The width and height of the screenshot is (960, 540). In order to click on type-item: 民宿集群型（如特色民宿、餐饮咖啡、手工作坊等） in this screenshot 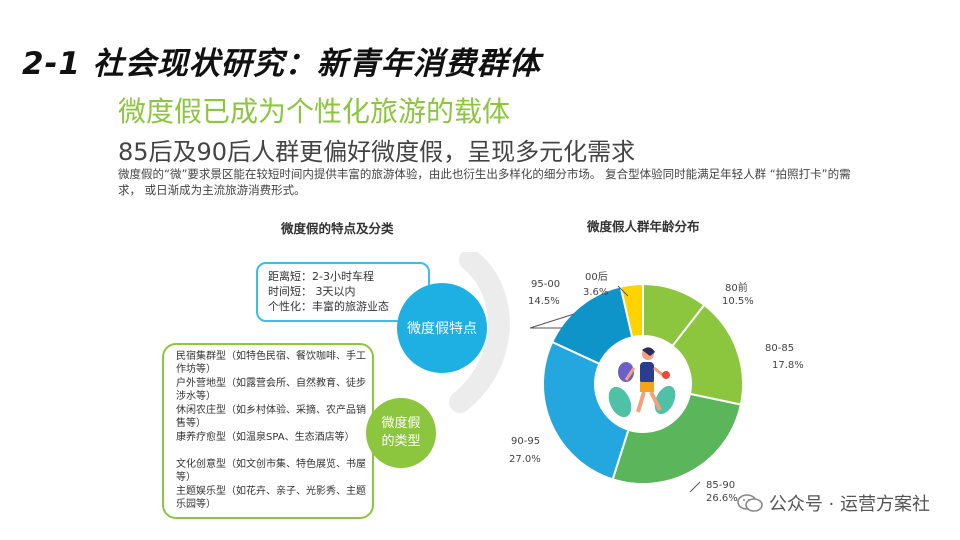, I will do `click(271, 363)`.